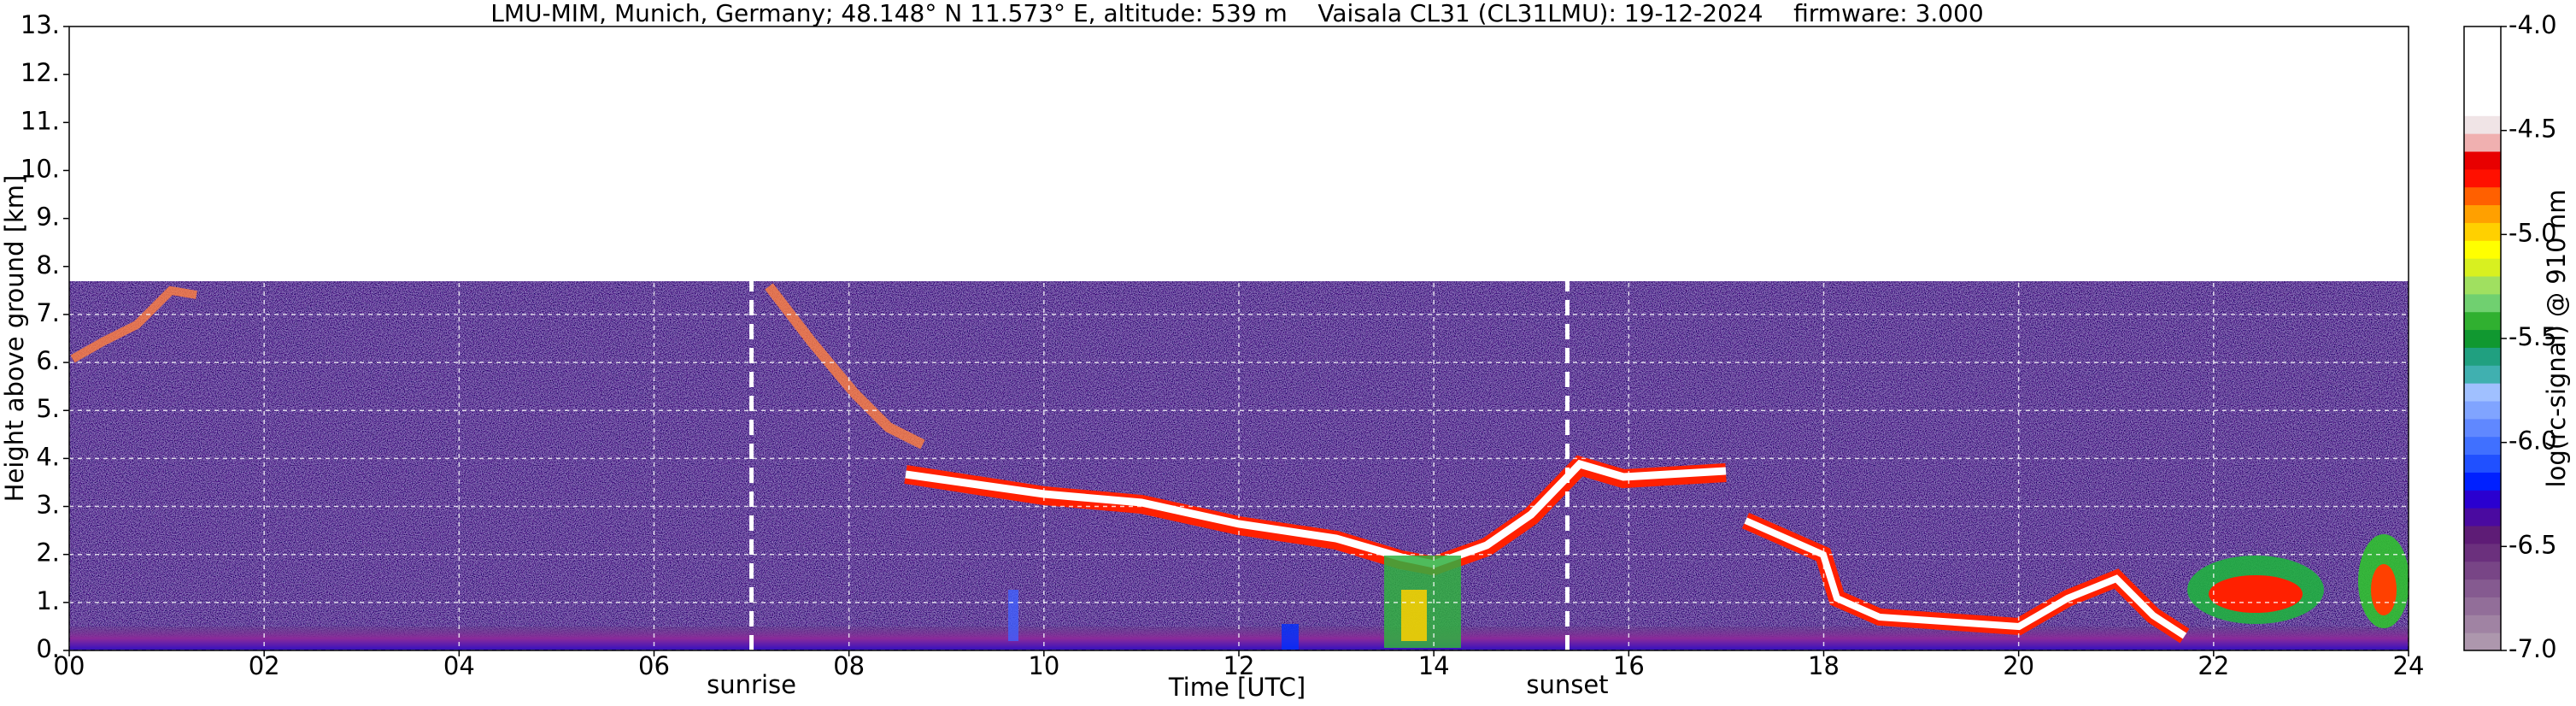 The height and width of the screenshot is (706, 2576). What do you see at coordinates (40, 120) in the screenshot?
I see `y-tick-label: 11.` at bounding box center [40, 120].